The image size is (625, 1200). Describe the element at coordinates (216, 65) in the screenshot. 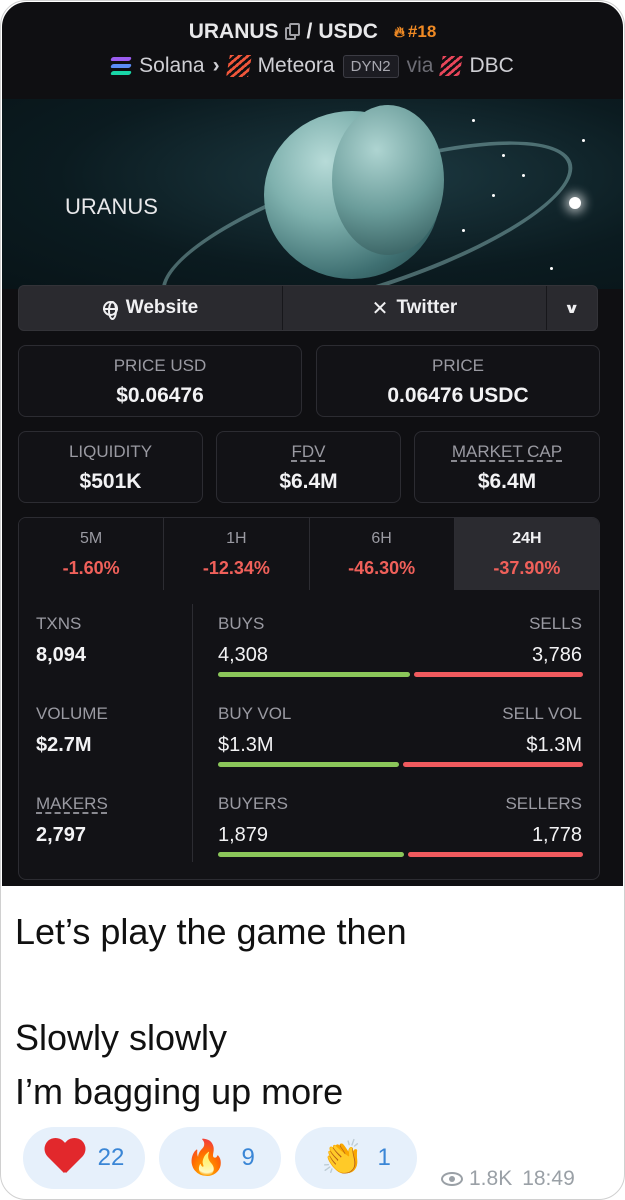

I see `chevron-right-icon: ›` at that location.